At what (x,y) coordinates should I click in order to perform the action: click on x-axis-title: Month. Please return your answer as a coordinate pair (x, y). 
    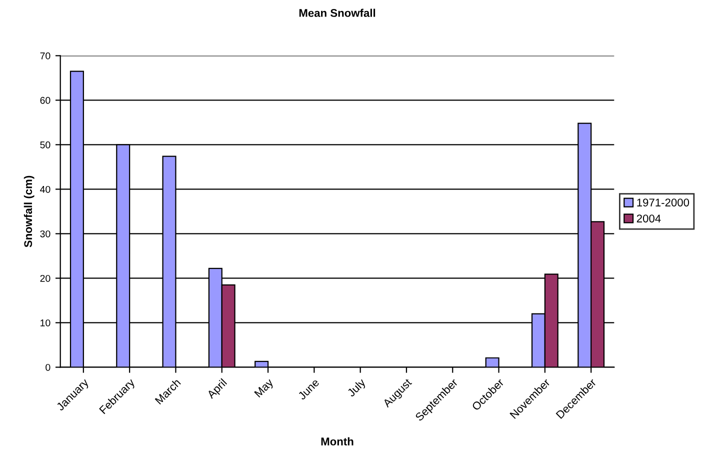
    Looking at the image, I should click on (337, 441).